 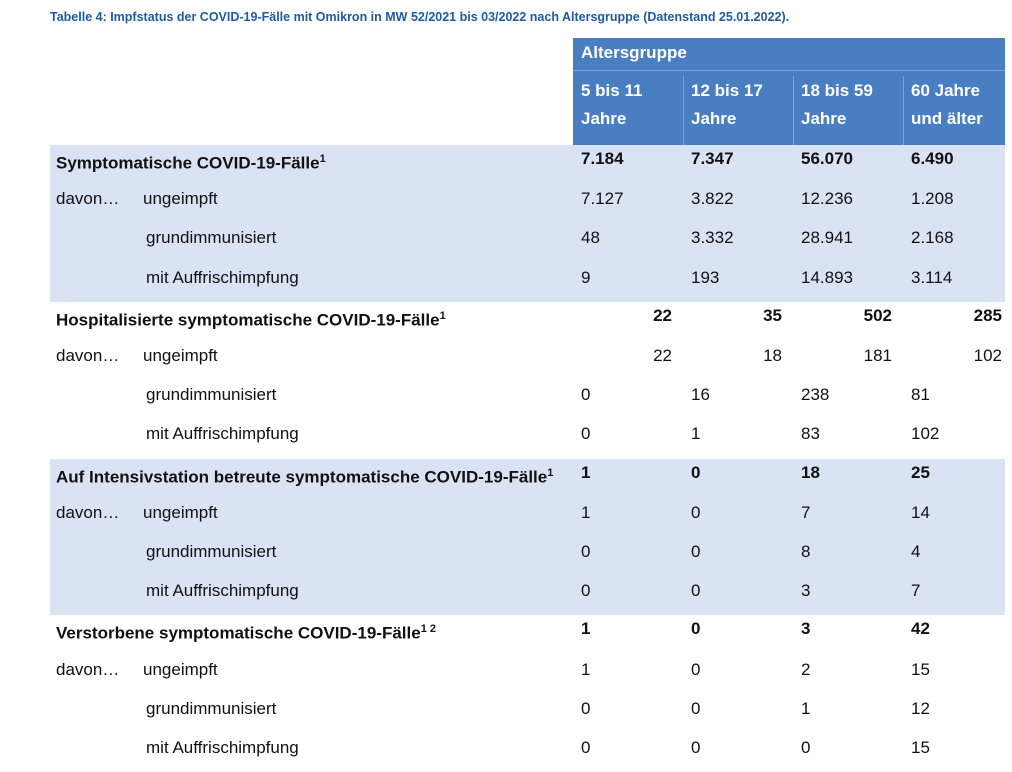 What do you see at coordinates (827, 158) in the screenshot?
I see `value-cell: 56.070` at bounding box center [827, 158].